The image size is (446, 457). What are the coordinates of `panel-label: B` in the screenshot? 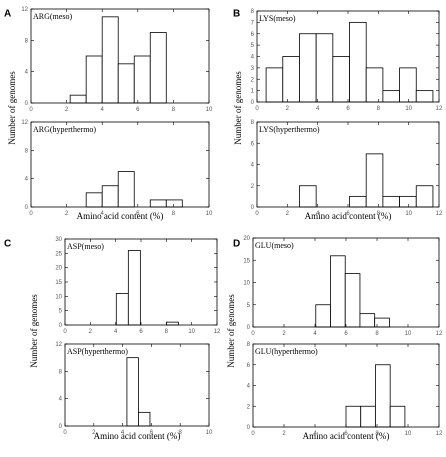 It's located at (236, 13).